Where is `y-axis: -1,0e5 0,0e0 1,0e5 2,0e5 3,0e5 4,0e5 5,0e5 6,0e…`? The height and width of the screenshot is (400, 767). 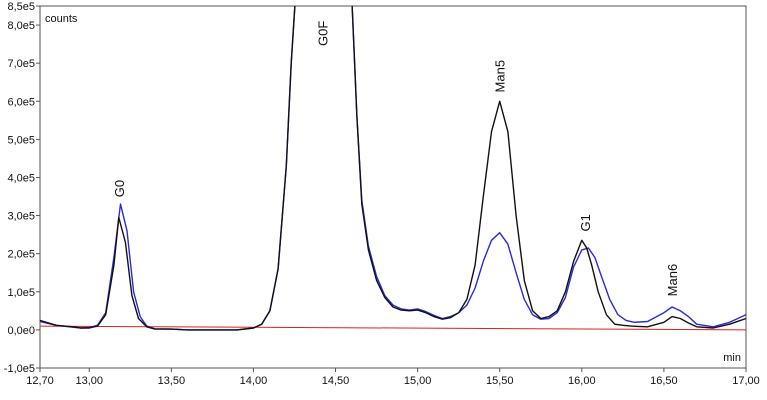
y-axis: -1,0e5 0,0e0 1,0e5 2,0e5 3,0e5 4,0e5 5,0e5 6,0e… is located at coordinates (22, 188).